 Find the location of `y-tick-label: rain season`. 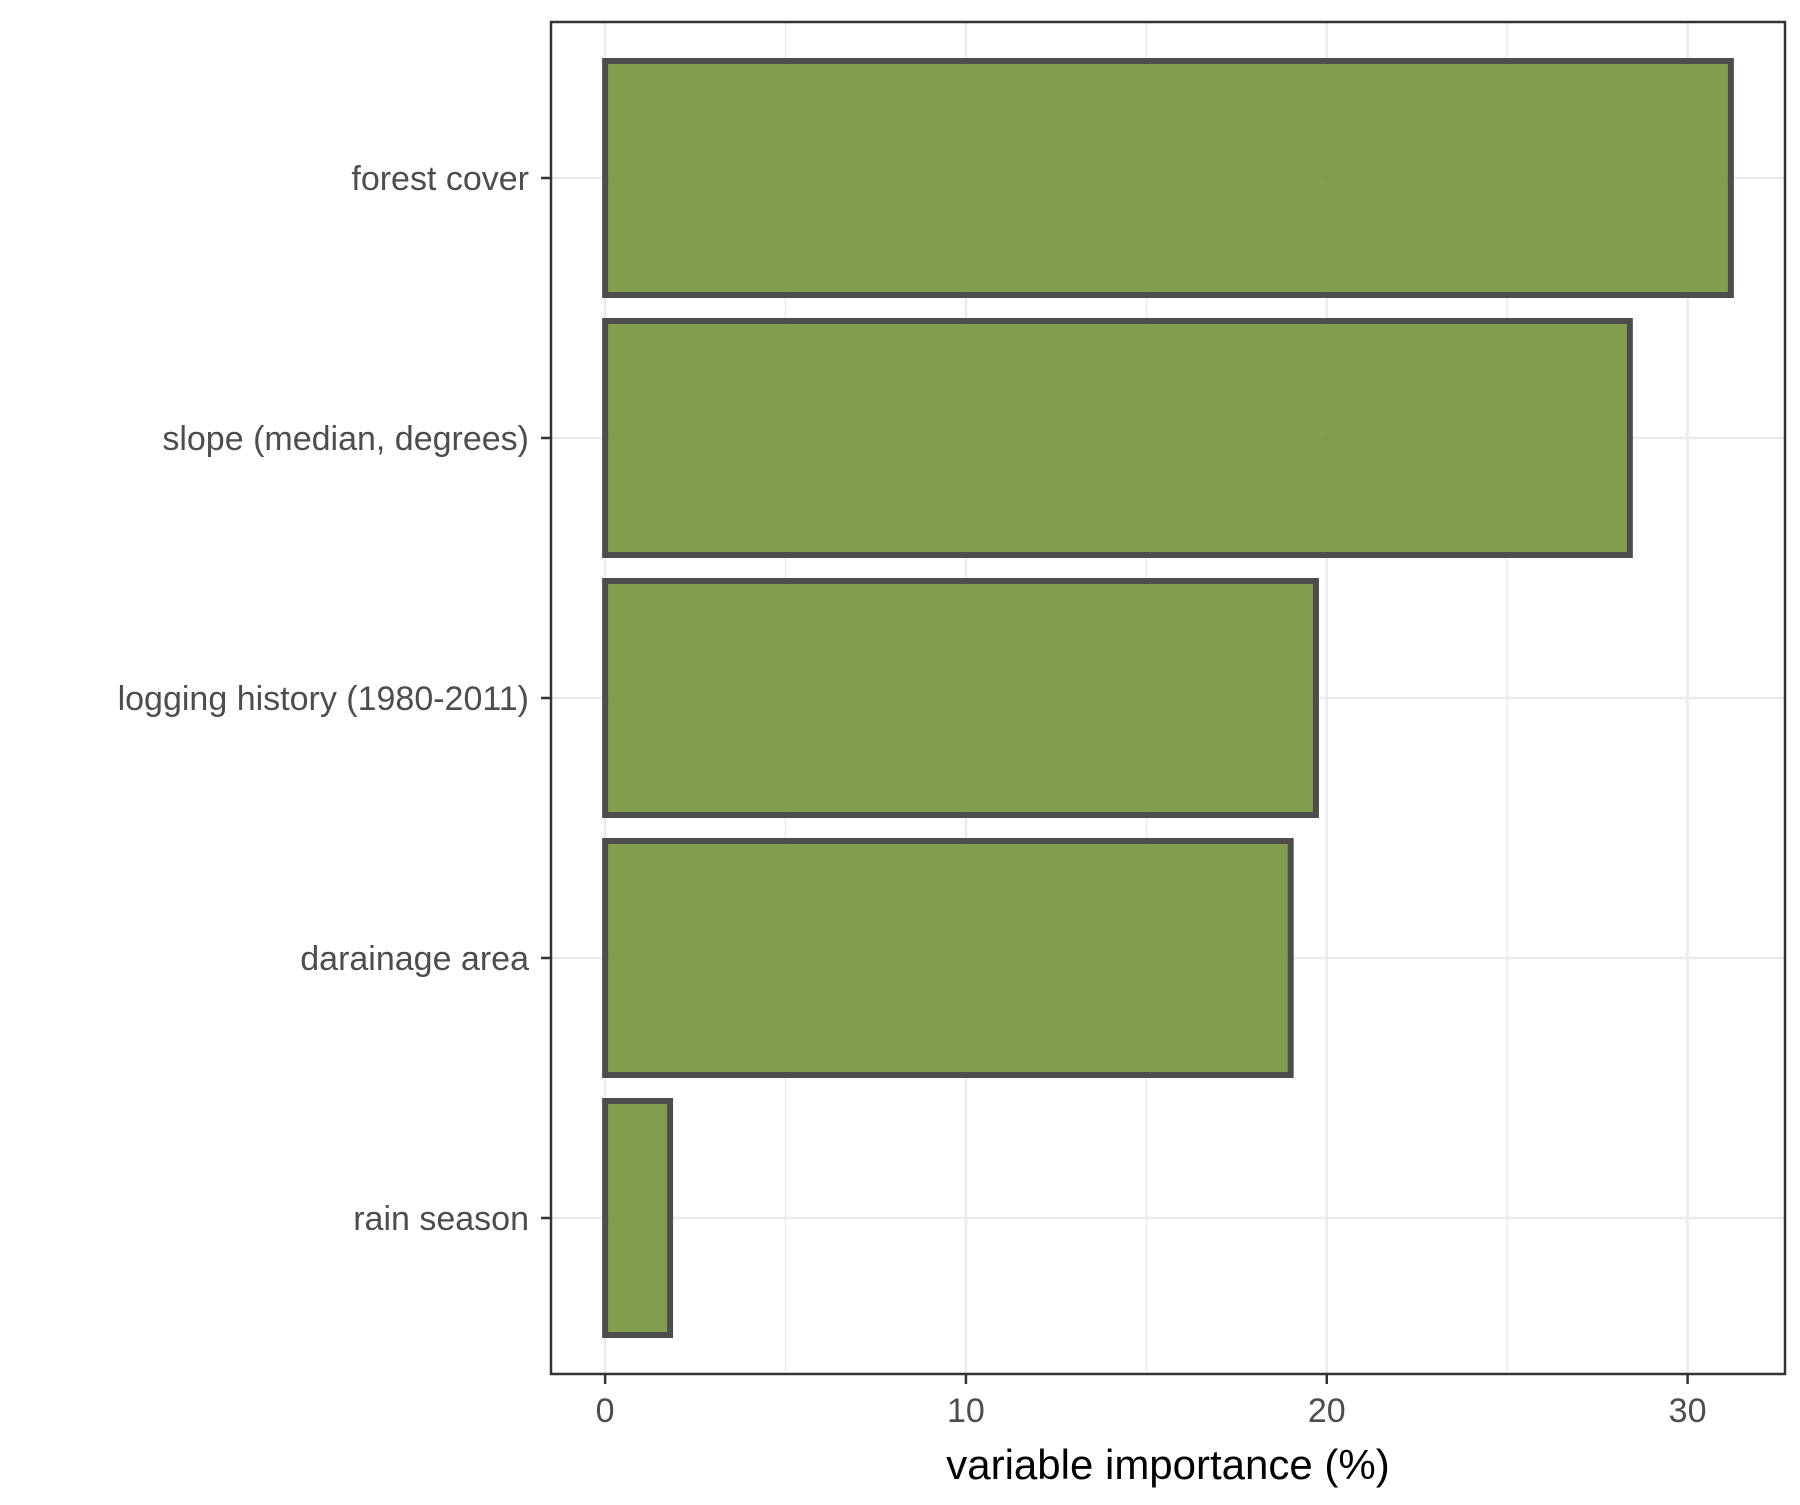

y-tick-label: rain season is located at coordinates (441, 1219).